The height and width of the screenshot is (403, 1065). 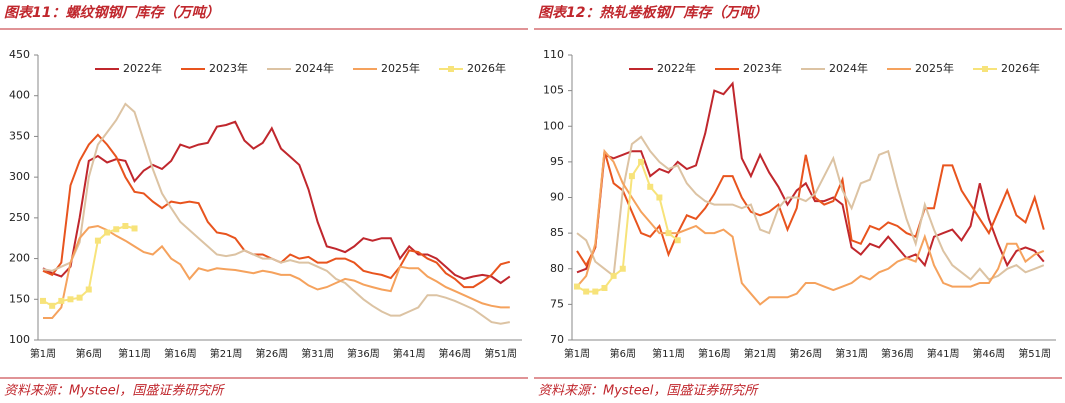 What do you see at coordinates (19, 176) in the screenshot?
I see `y-tick-label: 300` at bounding box center [19, 176].